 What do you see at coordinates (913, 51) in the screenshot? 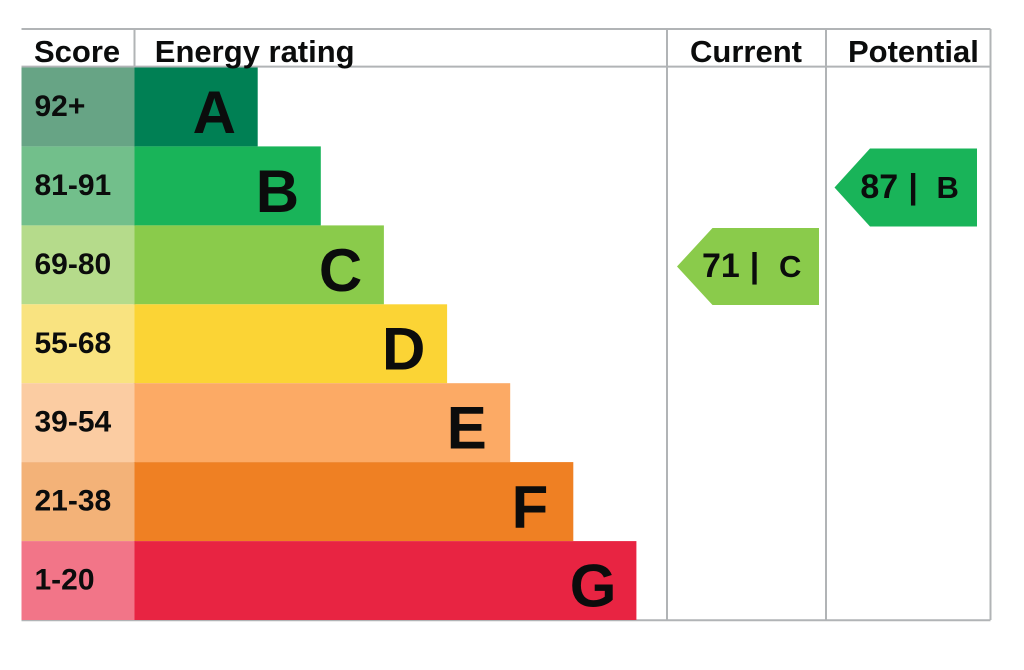
I see `svg-text: Potential` at bounding box center [913, 51].